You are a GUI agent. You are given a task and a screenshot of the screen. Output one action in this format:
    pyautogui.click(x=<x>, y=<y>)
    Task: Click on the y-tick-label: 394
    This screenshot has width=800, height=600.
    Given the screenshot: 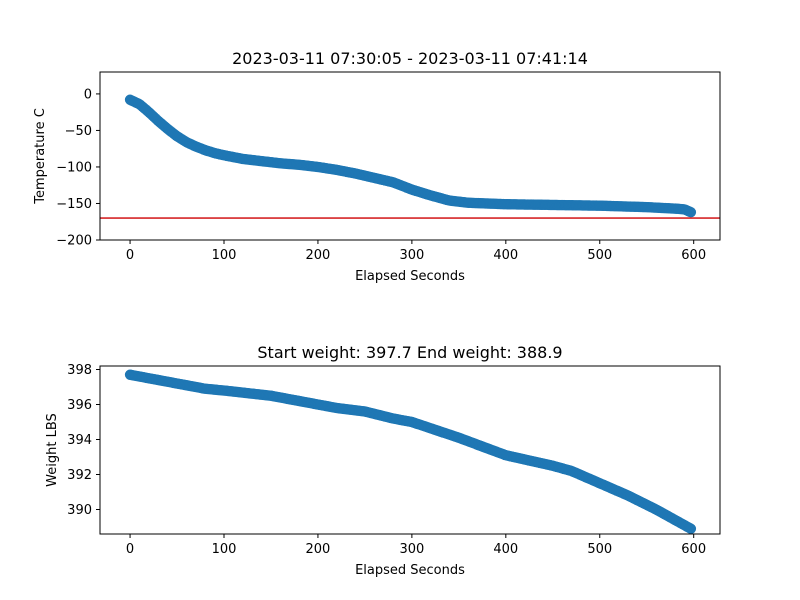 What is the action you would take?
    pyautogui.click(x=79, y=440)
    